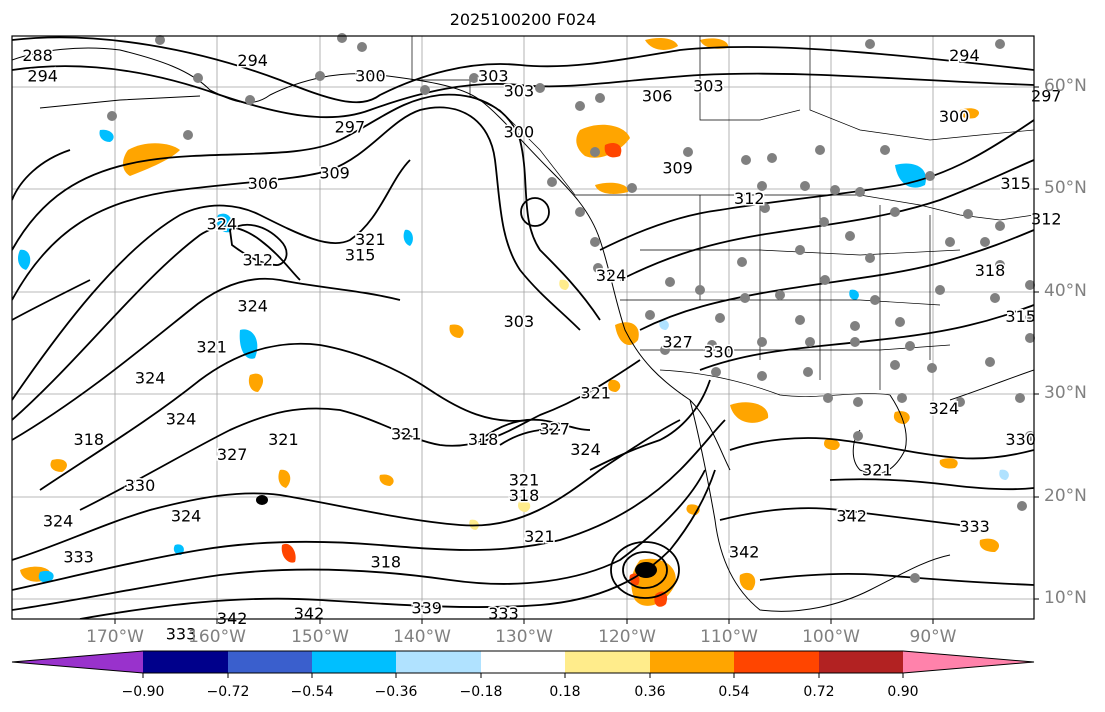 The image size is (1105, 712). What do you see at coordinates (968, 662) in the screenshot?
I see `colorbar-extend-high` at bounding box center [968, 662].